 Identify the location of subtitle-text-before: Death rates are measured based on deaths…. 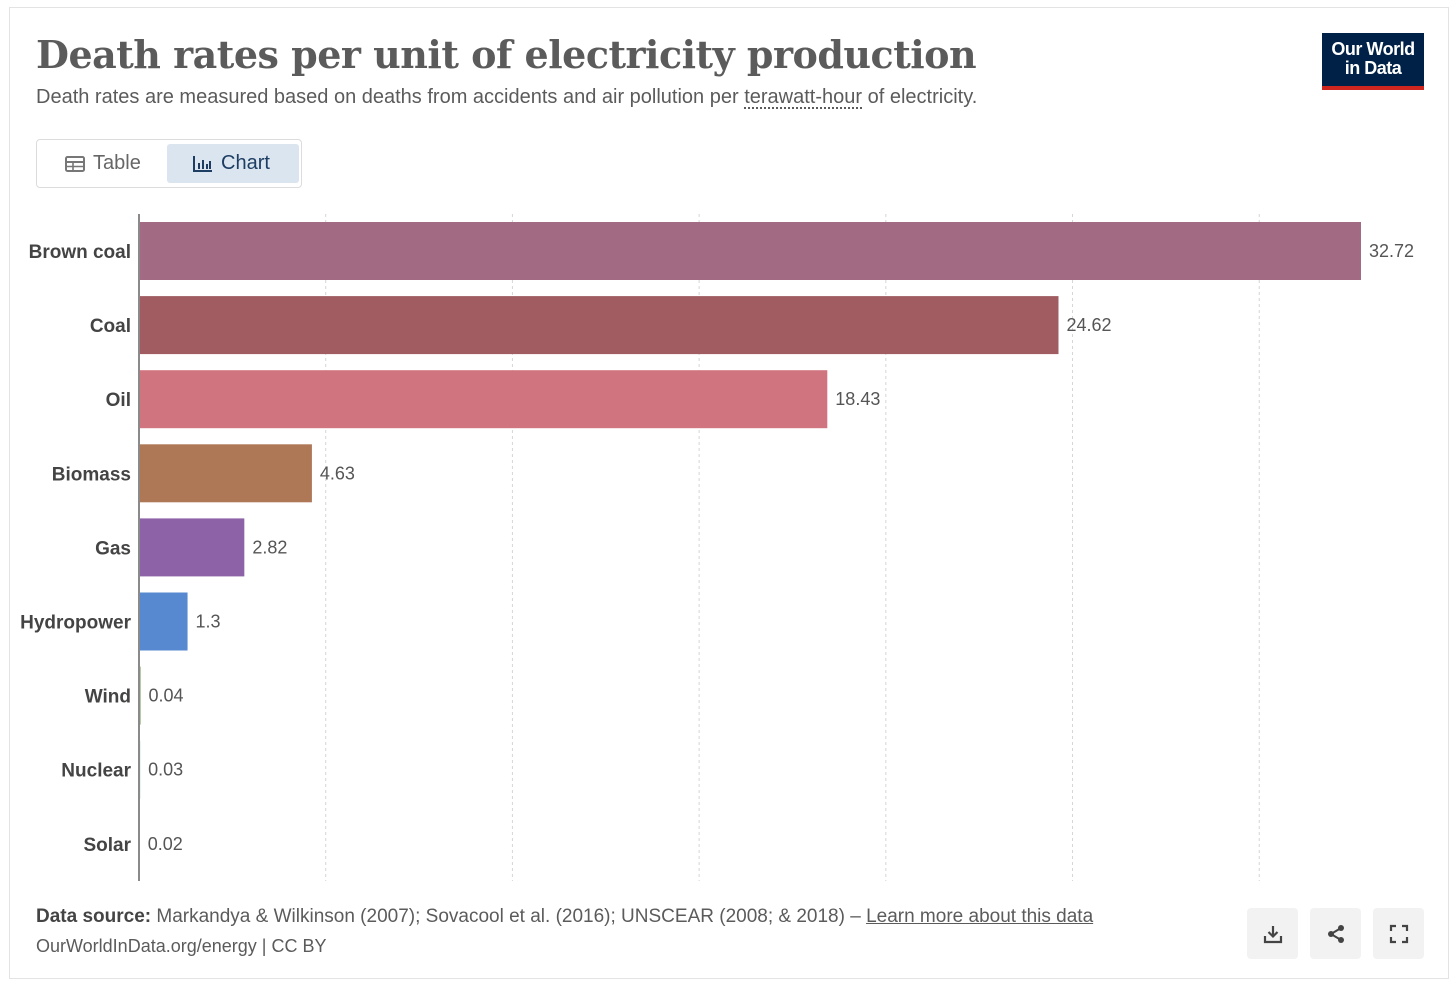
(390, 97).